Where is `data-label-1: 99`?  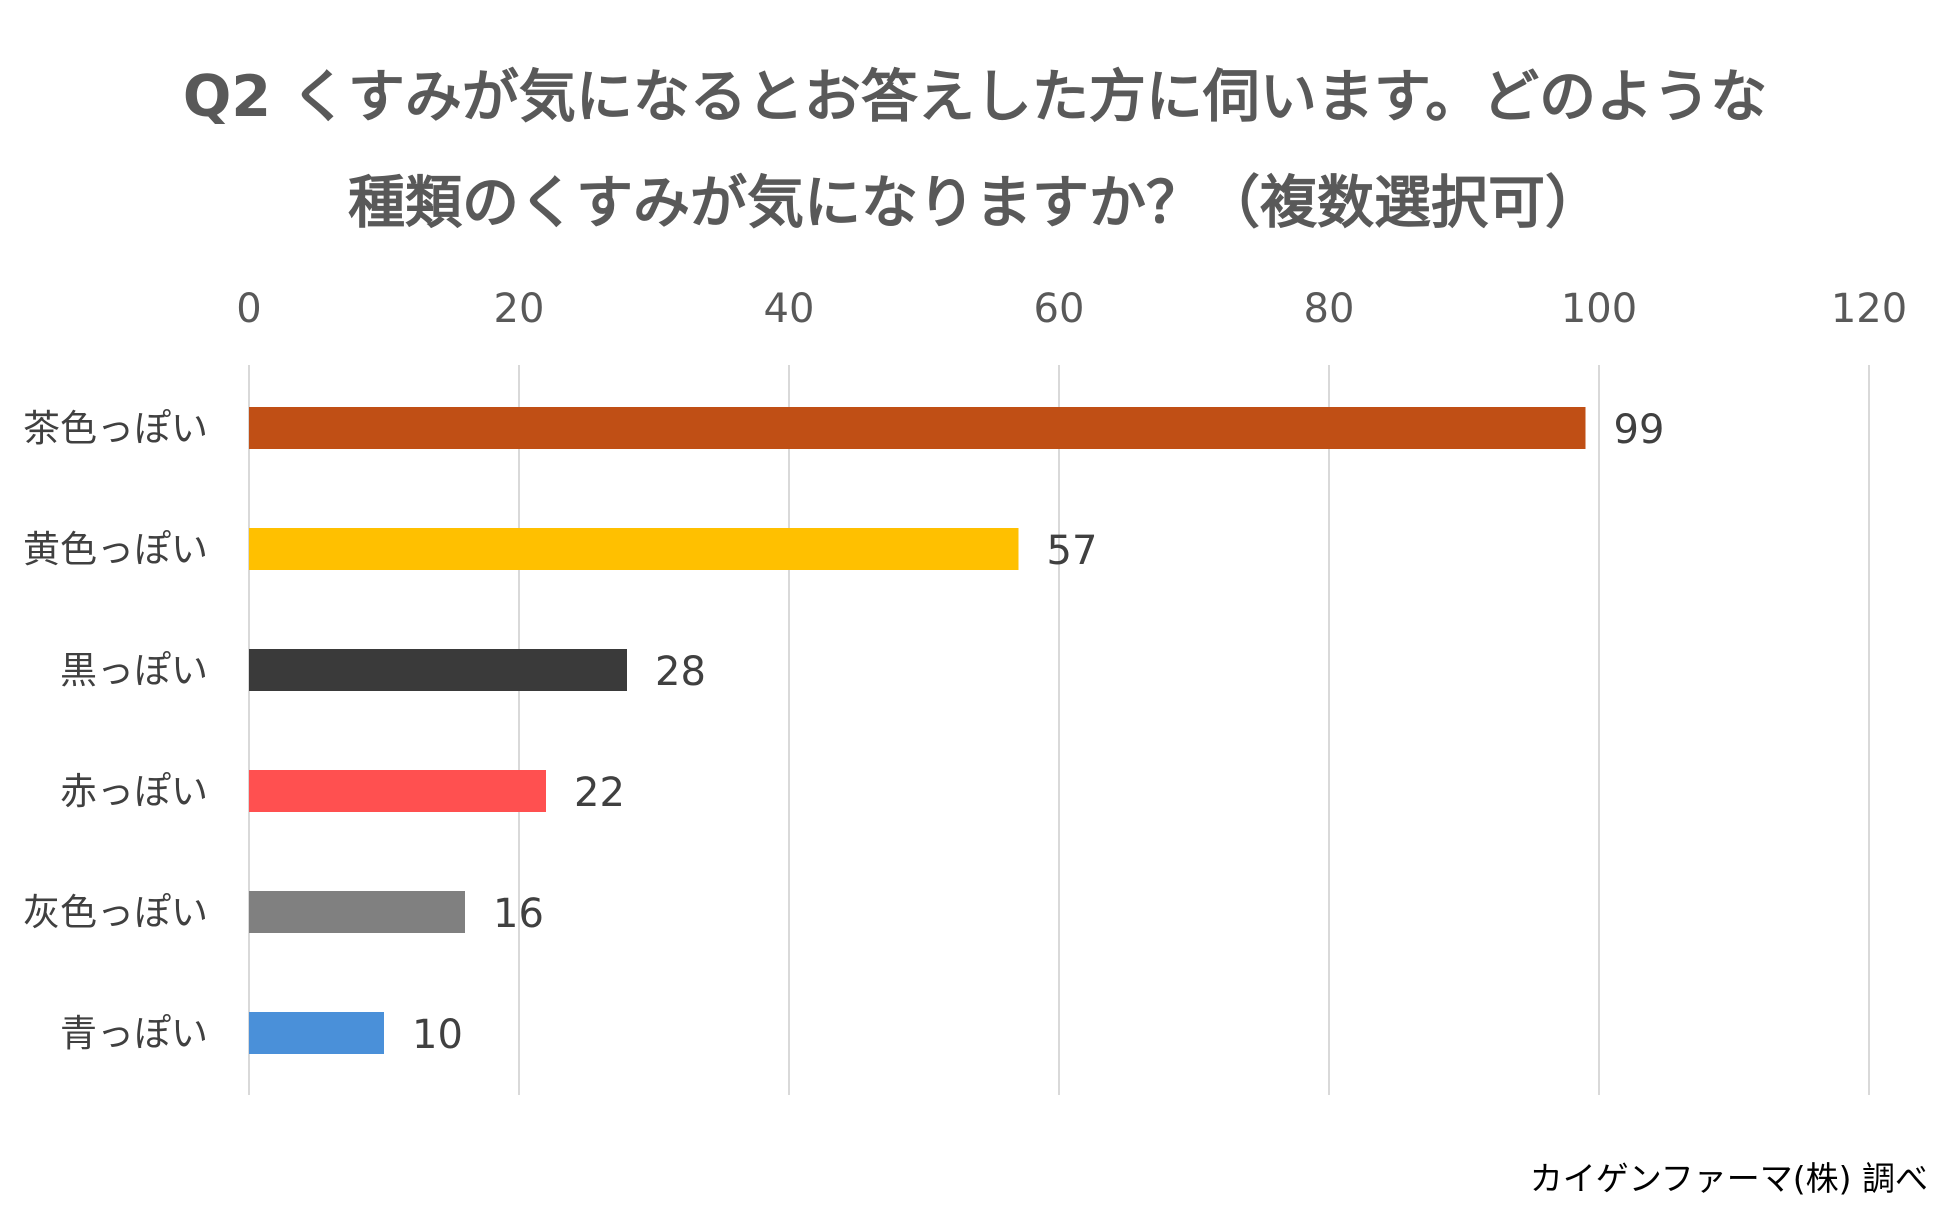 data-label-1: 99 is located at coordinates (1639, 430).